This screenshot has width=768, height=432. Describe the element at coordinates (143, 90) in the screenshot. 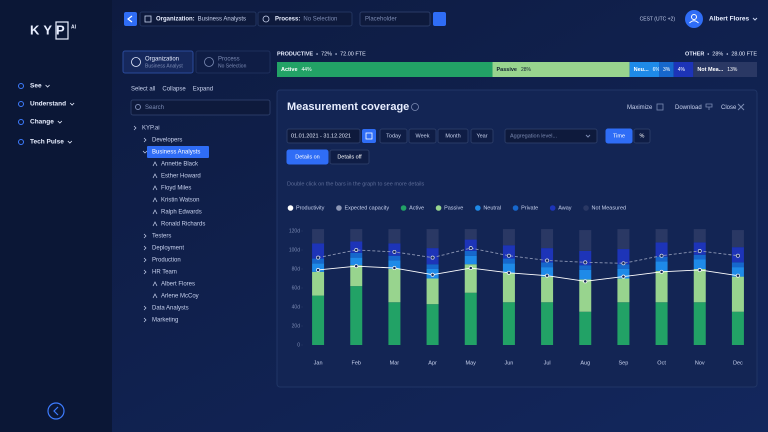

I see `tree-action: Select all` at that location.